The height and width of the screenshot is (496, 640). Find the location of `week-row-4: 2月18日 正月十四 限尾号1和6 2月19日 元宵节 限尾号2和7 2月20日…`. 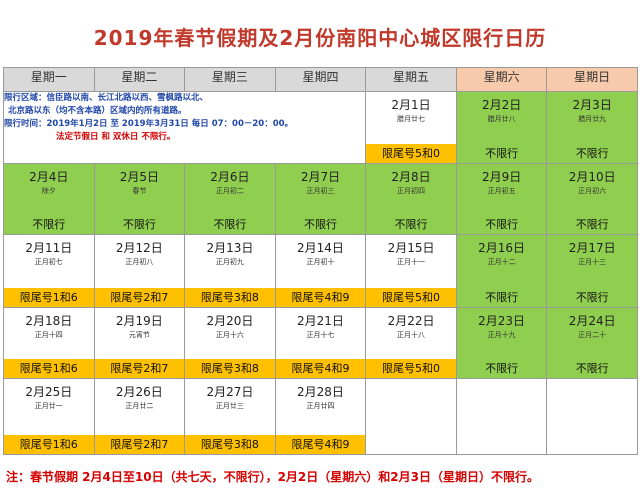

week-row-4: 2月18日 正月十四 限尾号1和6 2月19日 元宵节 限尾号2和7 2月20日… is located at coordinates (320, 343).